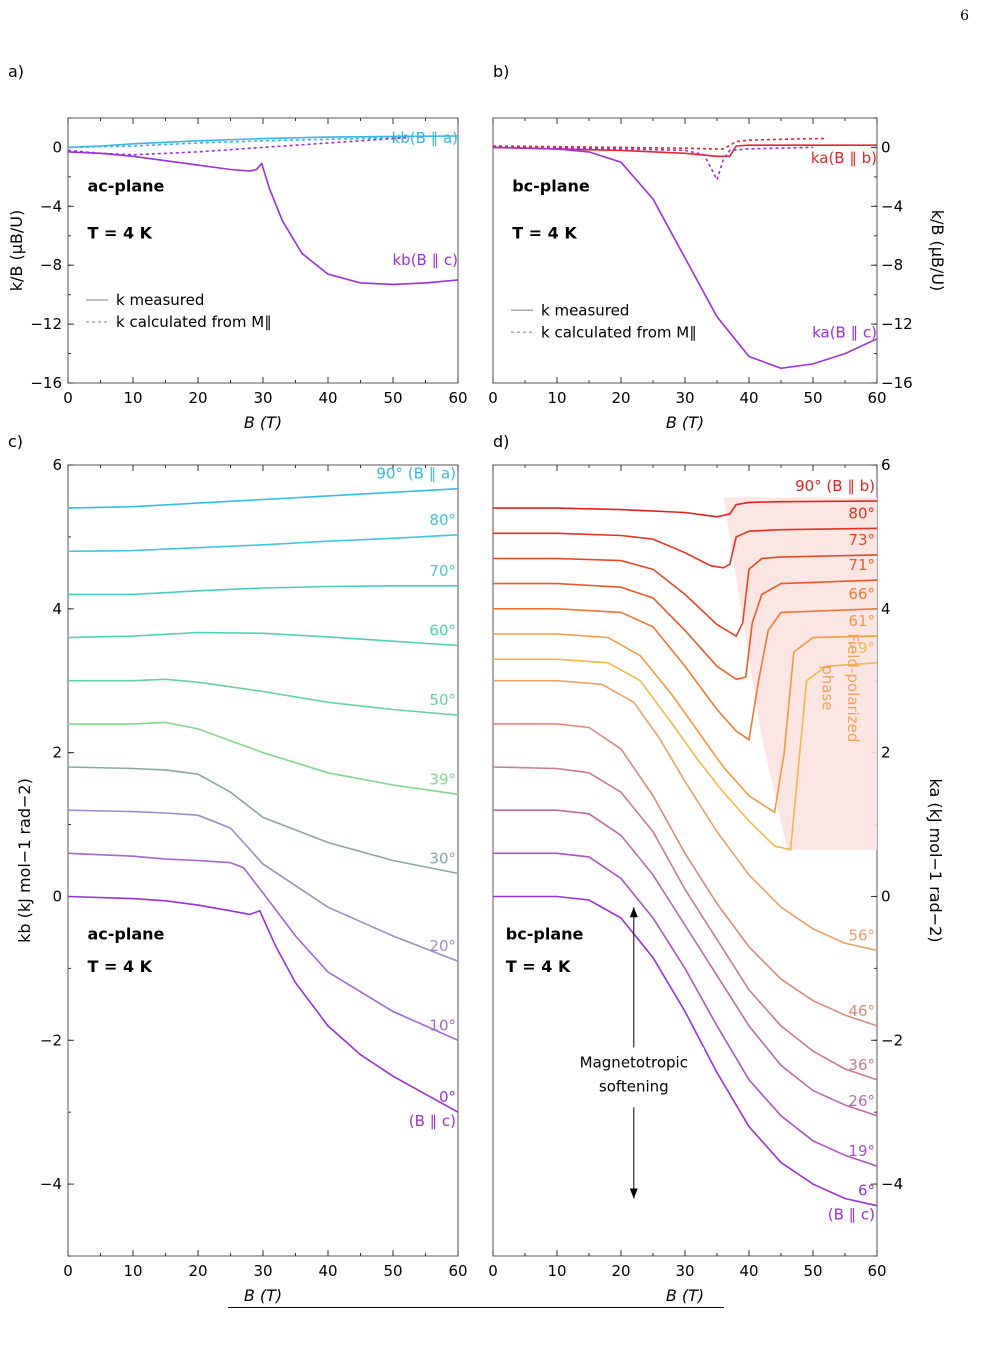 The image size is (991, 1371). What do you see at coordinates (442, 571) in the screenshot?
I see `series-label: 70°` at bounding box center [442, 571].